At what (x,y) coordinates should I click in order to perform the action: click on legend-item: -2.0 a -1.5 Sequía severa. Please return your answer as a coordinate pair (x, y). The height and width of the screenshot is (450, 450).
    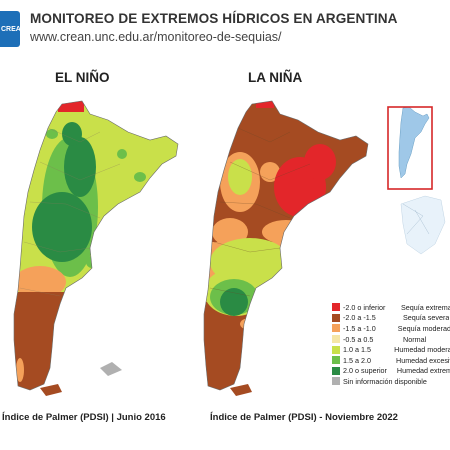
    Looking at the image, I should click on (391, 318).